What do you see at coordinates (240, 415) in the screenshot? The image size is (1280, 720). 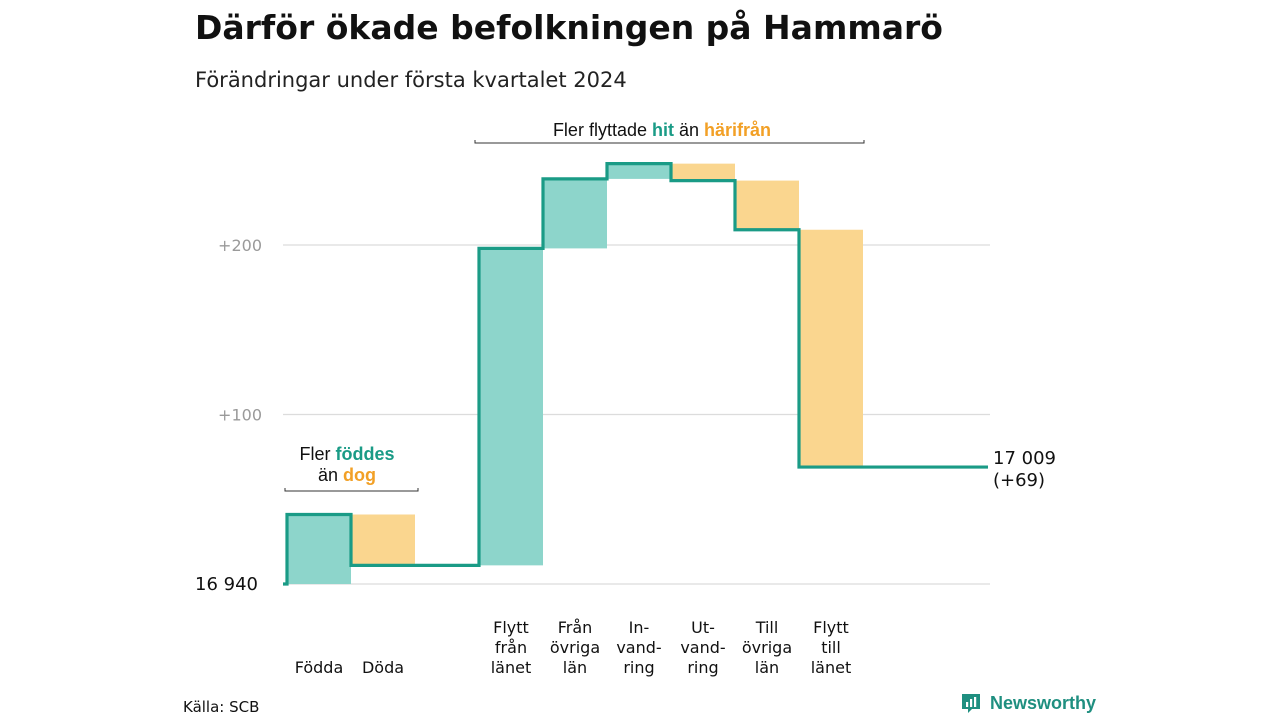 I see `y-tick-label: +100` at bounding box center [240, 415].